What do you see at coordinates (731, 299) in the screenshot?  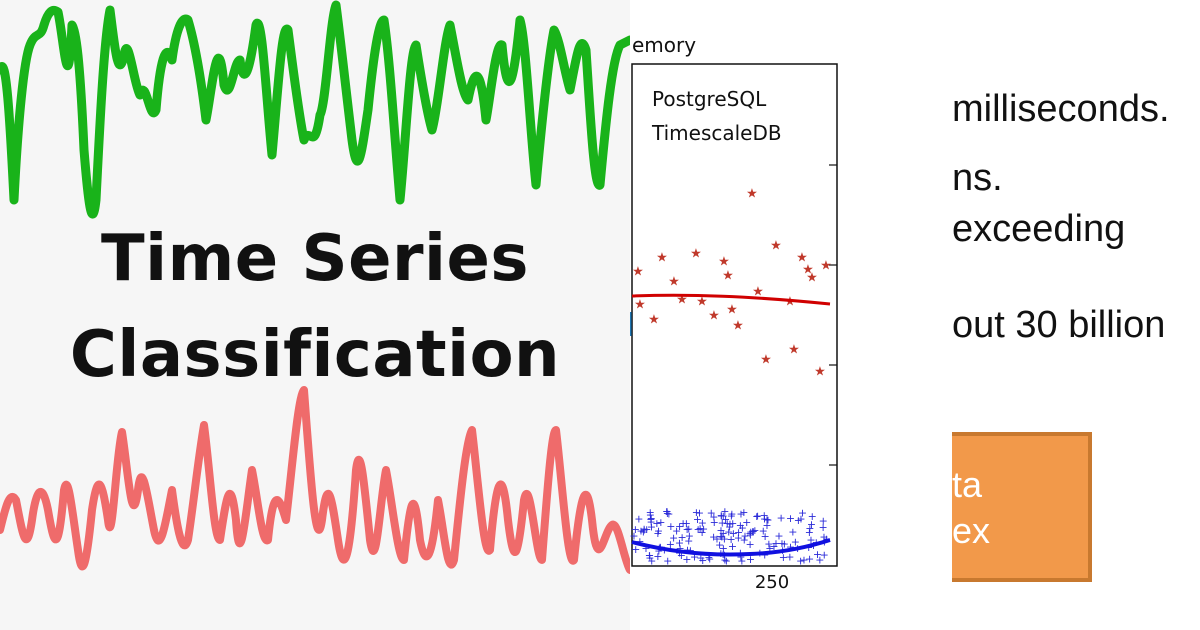 I see `postgresql-trend-line` at bounding box center [731, 299].